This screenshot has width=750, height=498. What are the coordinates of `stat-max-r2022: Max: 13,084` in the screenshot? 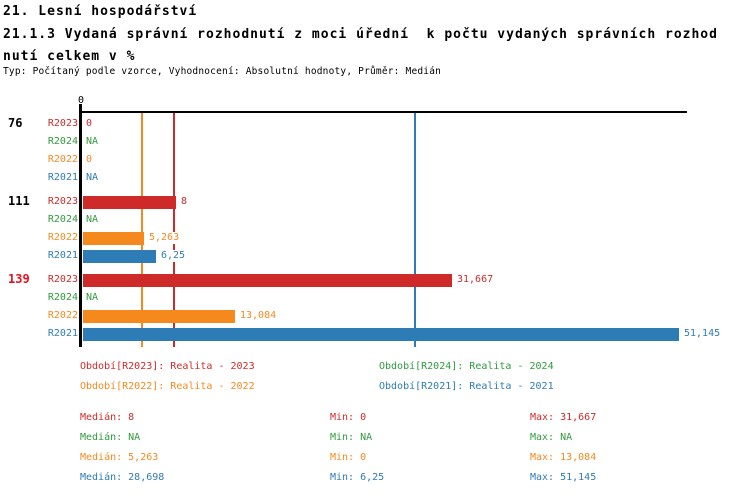 It's located at (563, 457).